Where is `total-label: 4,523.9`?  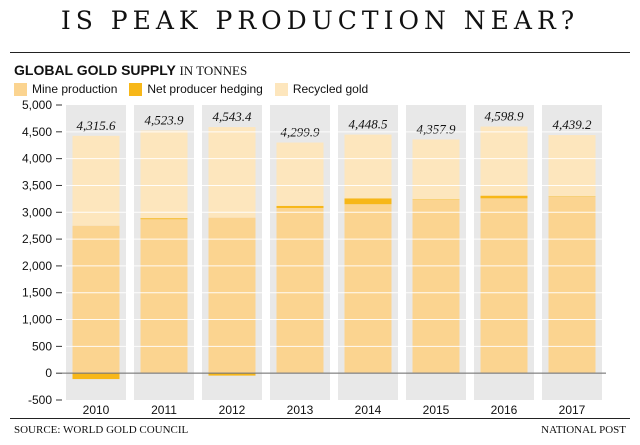
total-label: 4,523.9 is located at coordinates (165, 120).